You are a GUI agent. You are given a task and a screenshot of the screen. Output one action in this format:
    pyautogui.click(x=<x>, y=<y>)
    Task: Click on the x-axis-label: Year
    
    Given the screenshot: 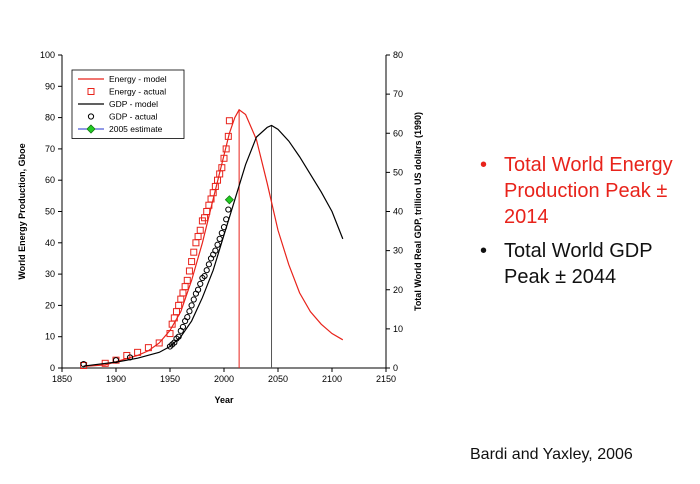 What is the action you would take?
    pyautogui.click(x=224, y=400)
    